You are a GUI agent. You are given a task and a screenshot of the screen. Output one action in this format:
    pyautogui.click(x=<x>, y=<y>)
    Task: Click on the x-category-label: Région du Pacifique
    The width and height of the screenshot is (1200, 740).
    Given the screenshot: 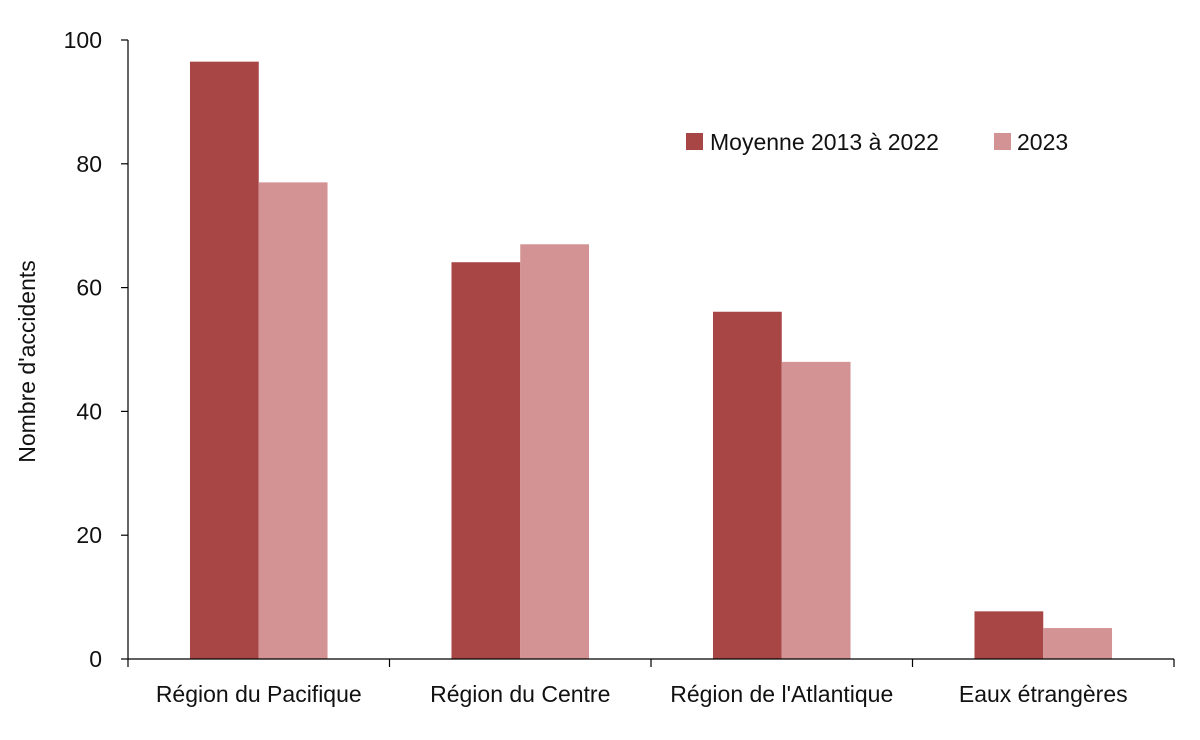 What is the action you would take?
    pyautogui.click(x=259, y=694)
    